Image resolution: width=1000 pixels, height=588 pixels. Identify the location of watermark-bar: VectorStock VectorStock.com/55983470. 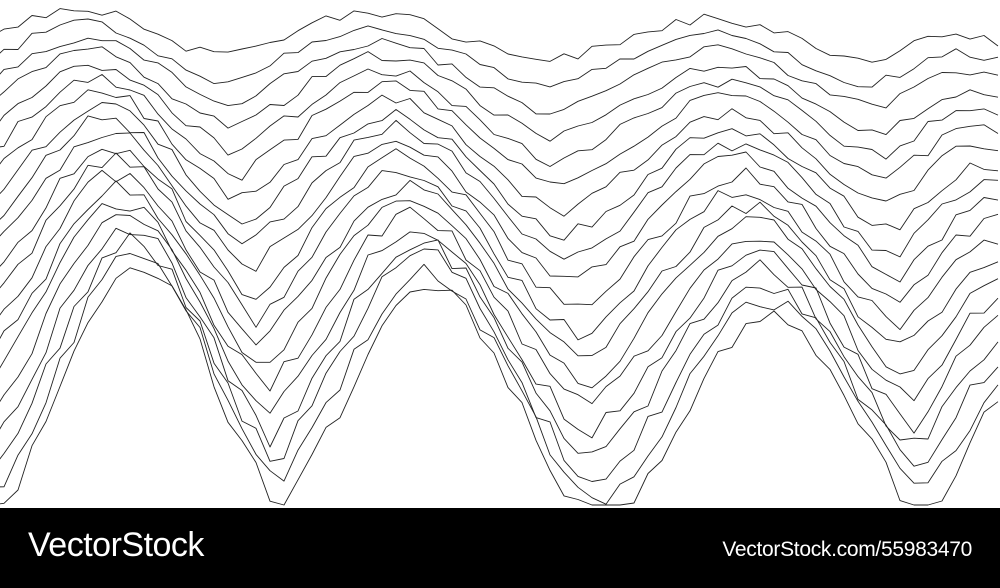
(500, 548).